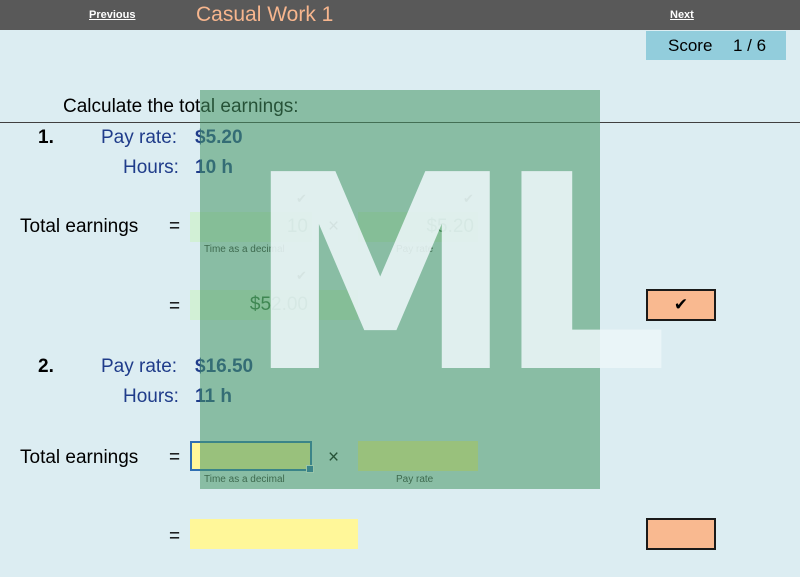  What do you see at coordinates (468, 198) in the screenshot?
I see `question-1-rate-check-icon: ✔` at bounding box center [468, 198].